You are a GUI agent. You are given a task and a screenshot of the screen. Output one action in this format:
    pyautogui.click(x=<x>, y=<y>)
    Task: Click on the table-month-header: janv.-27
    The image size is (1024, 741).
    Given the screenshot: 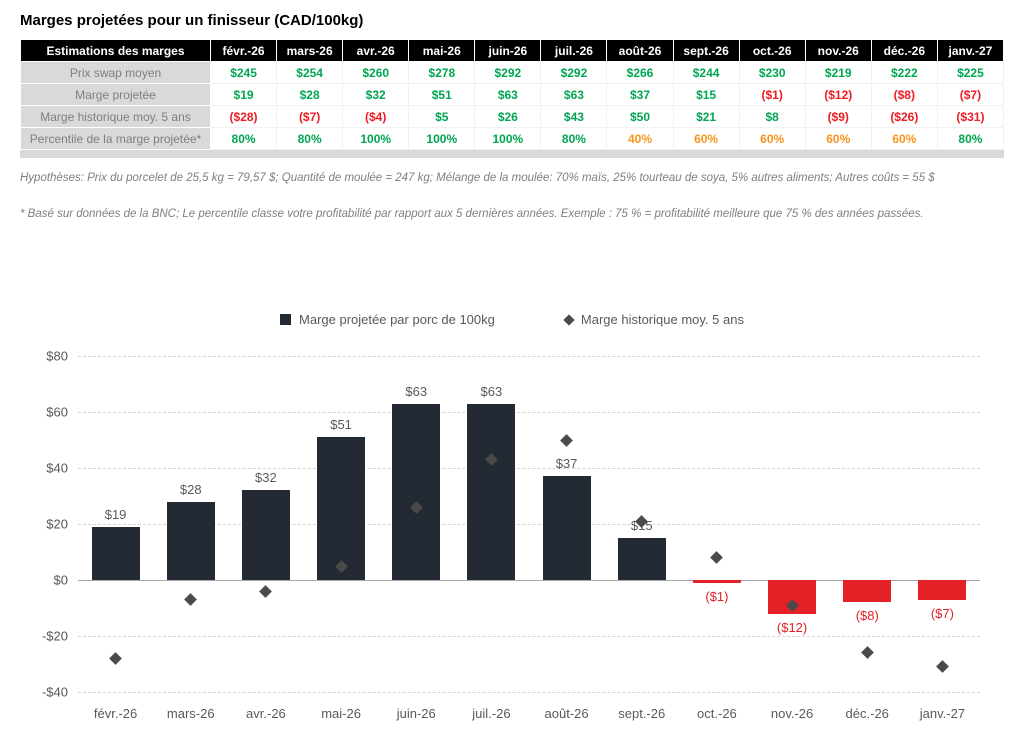 What is the action you would take?
    pyautogui.click(x=970, y=50)
    